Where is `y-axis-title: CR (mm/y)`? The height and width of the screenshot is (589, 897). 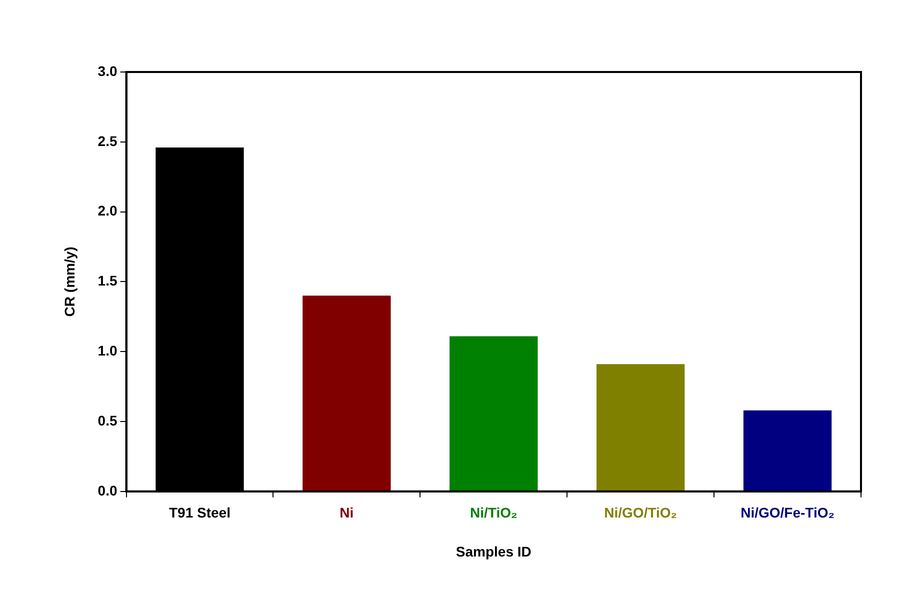 y-axis-title: CR (mm/y) is located at coordinates (69, 281).